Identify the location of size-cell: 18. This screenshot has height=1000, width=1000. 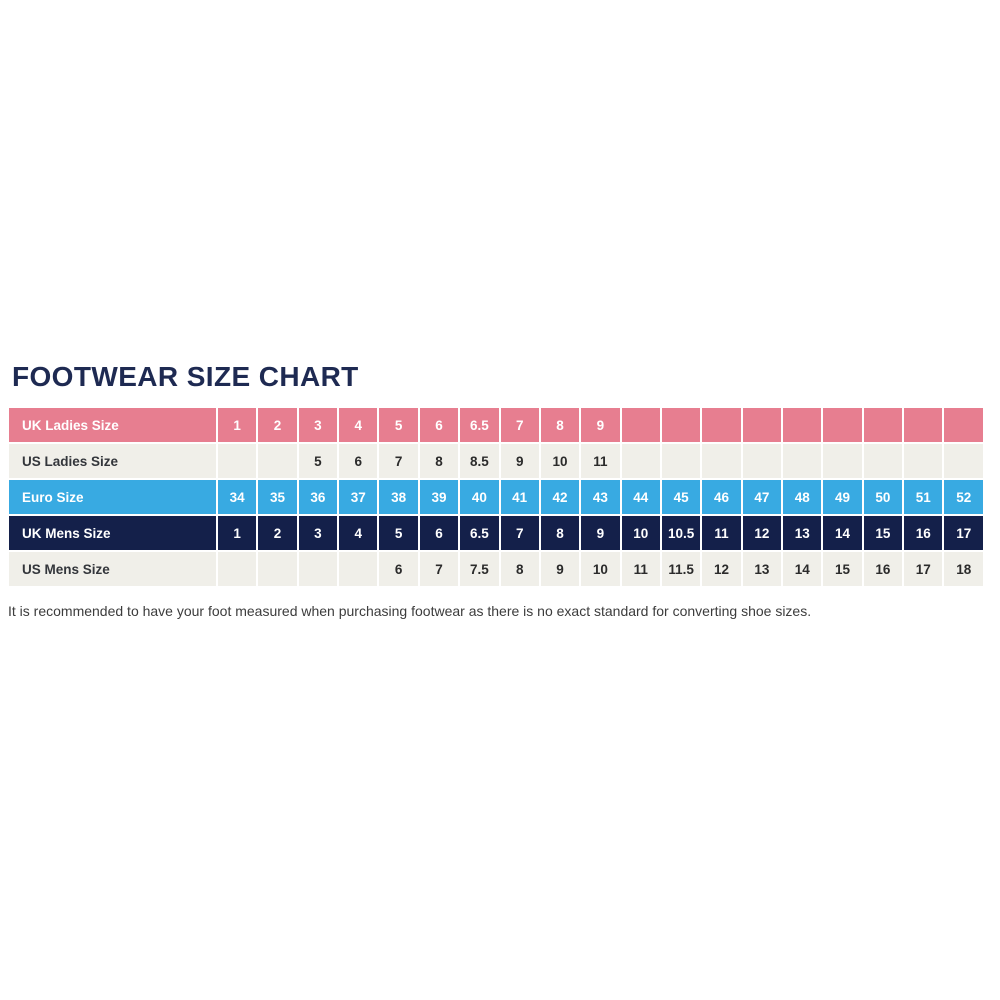
(963, 569).